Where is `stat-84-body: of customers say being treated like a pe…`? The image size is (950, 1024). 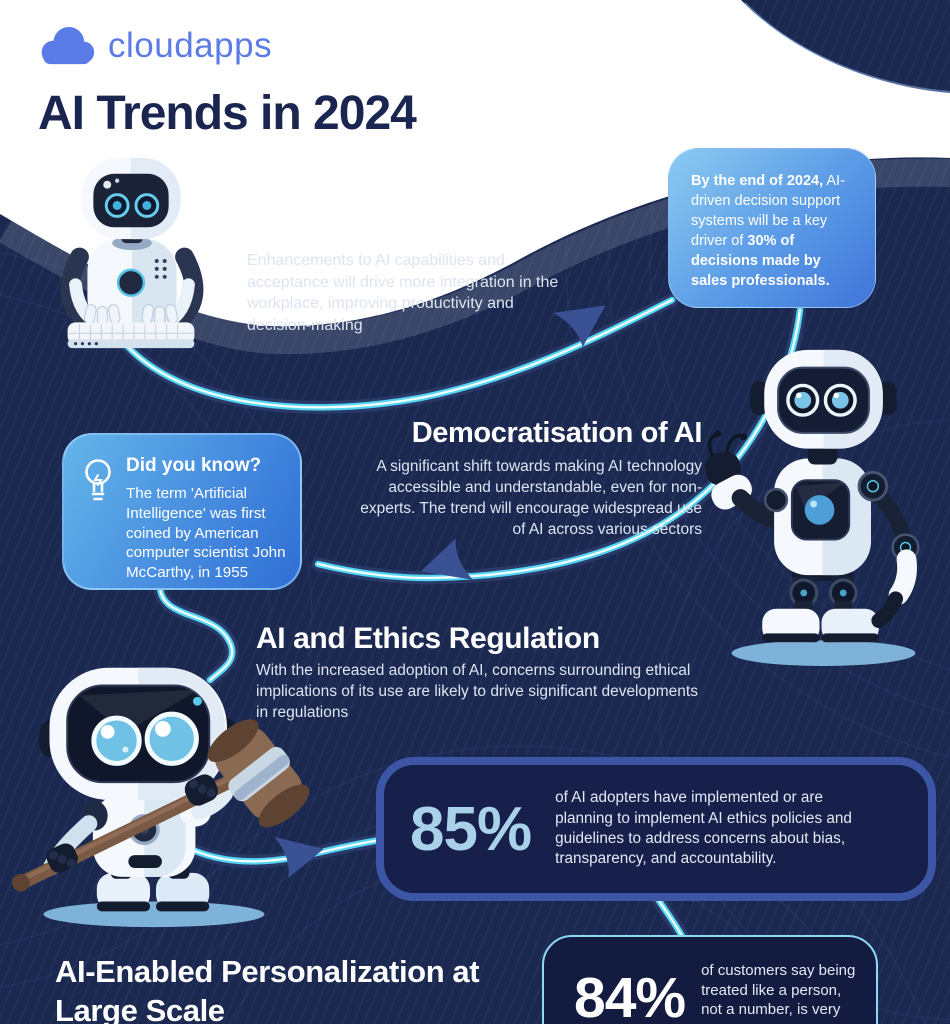 stat-84-body: of customers say being treated like a pe… is located at coordinates (778, 990).